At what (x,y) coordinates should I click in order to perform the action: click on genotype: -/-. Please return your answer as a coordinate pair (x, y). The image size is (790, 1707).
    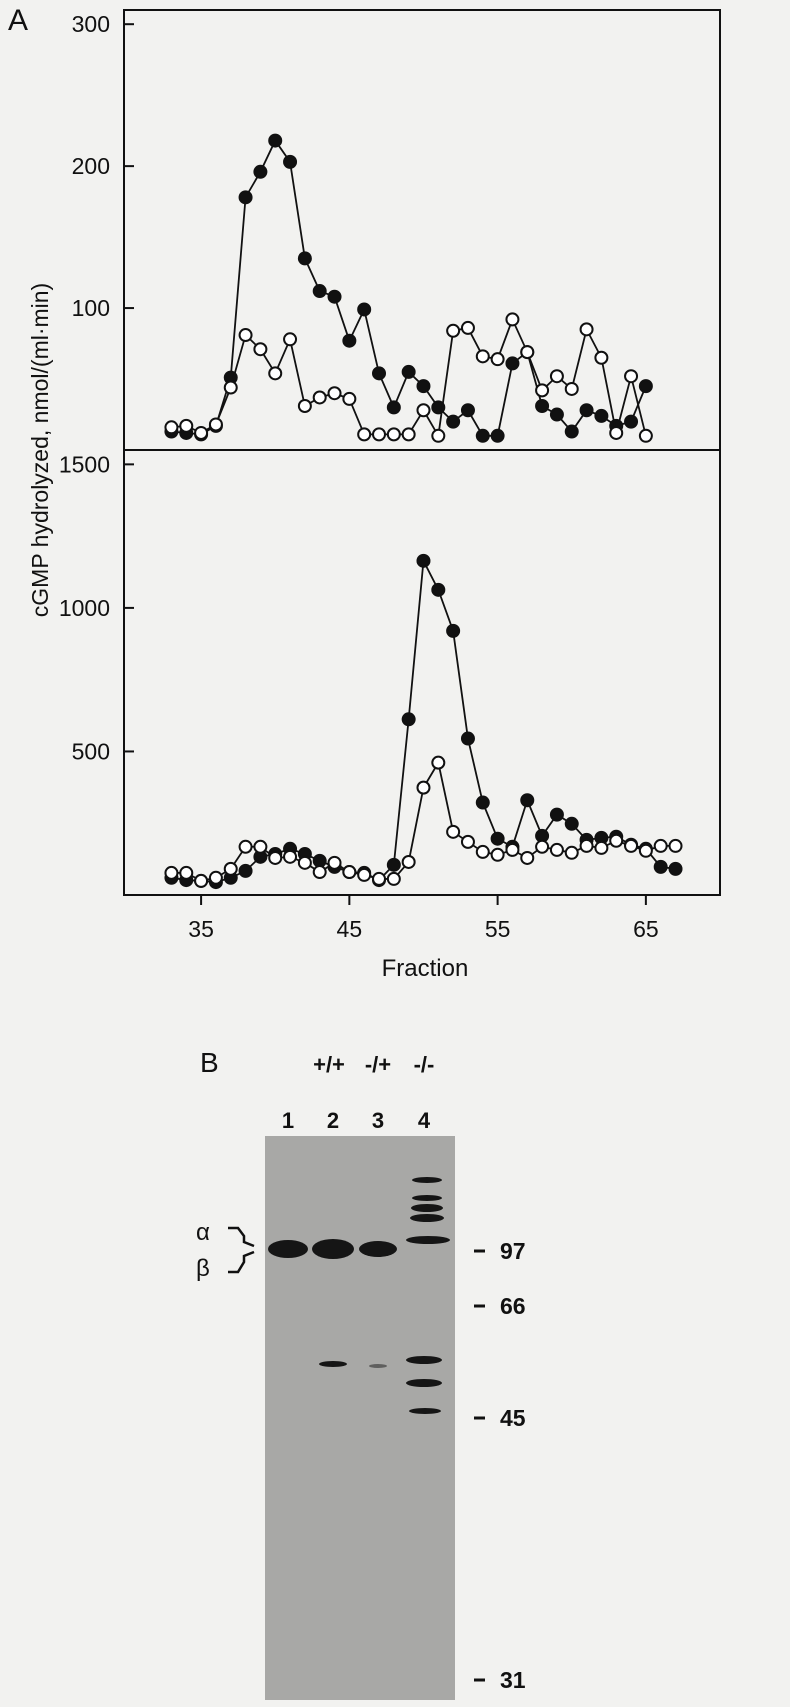
    Looking at the image, I should click on (424, 1064).